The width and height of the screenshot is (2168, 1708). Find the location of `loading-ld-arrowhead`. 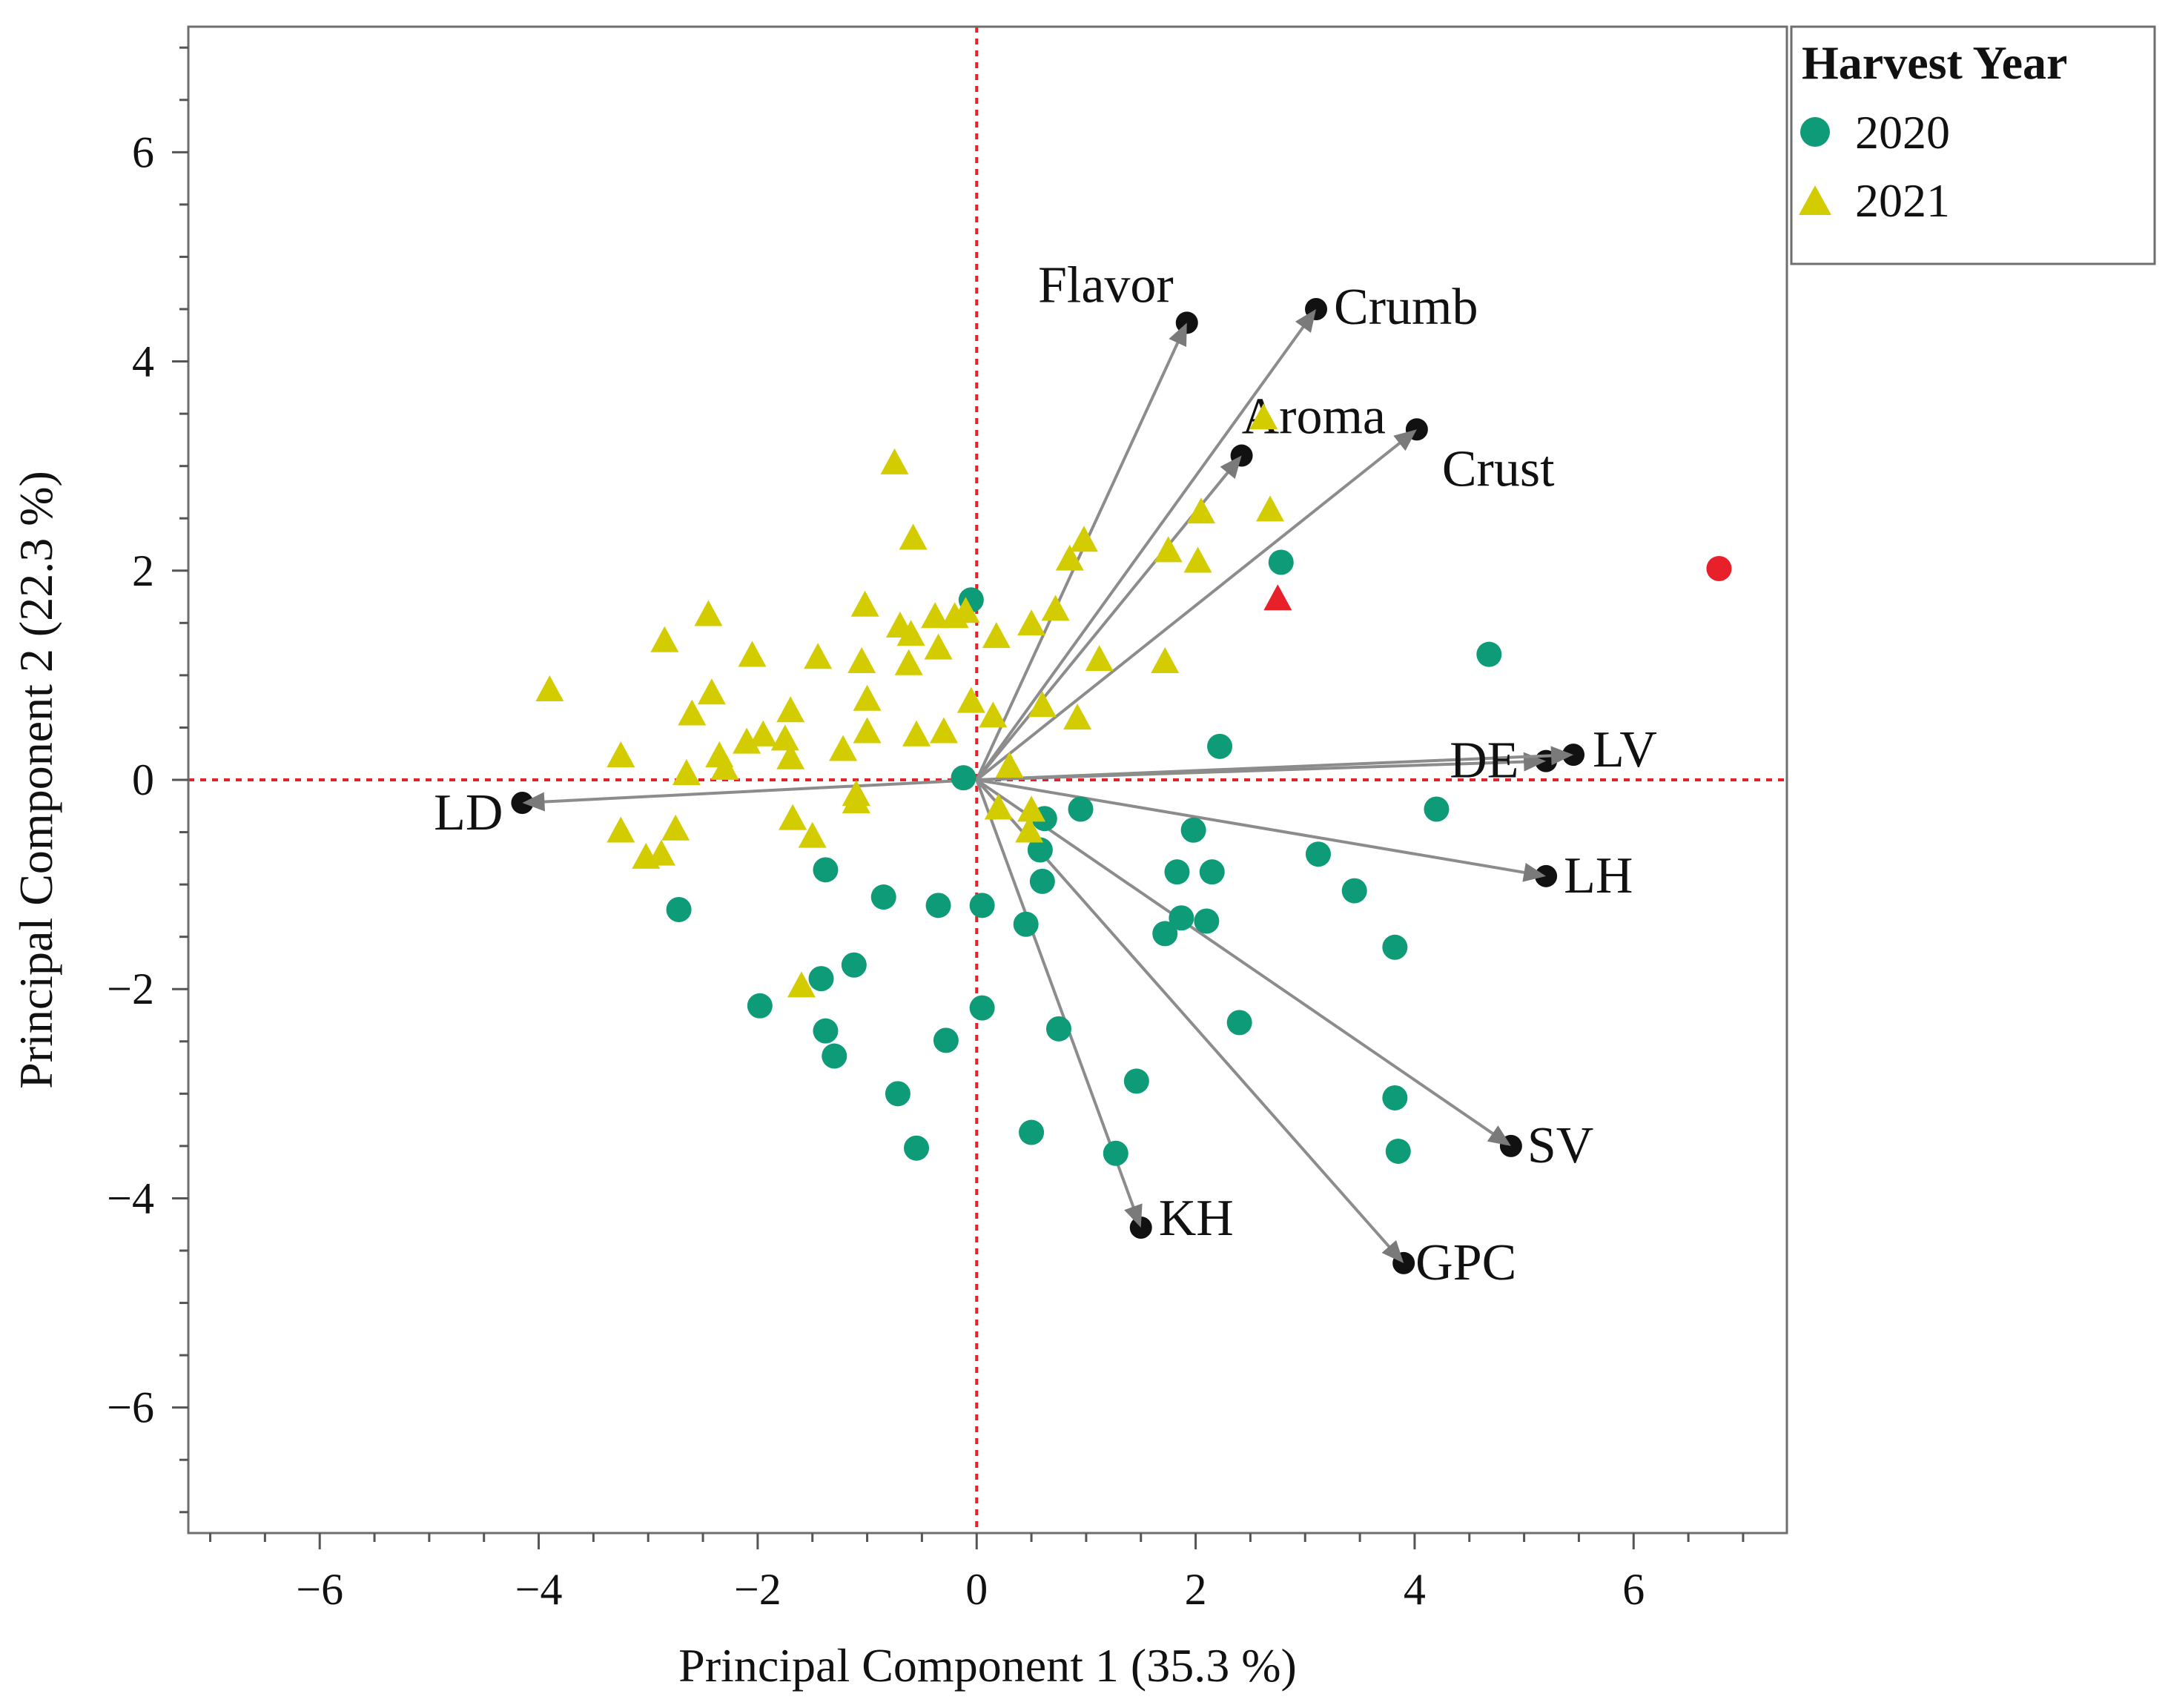

loading-ld-arrowhead is located at coordinates (534, 802).